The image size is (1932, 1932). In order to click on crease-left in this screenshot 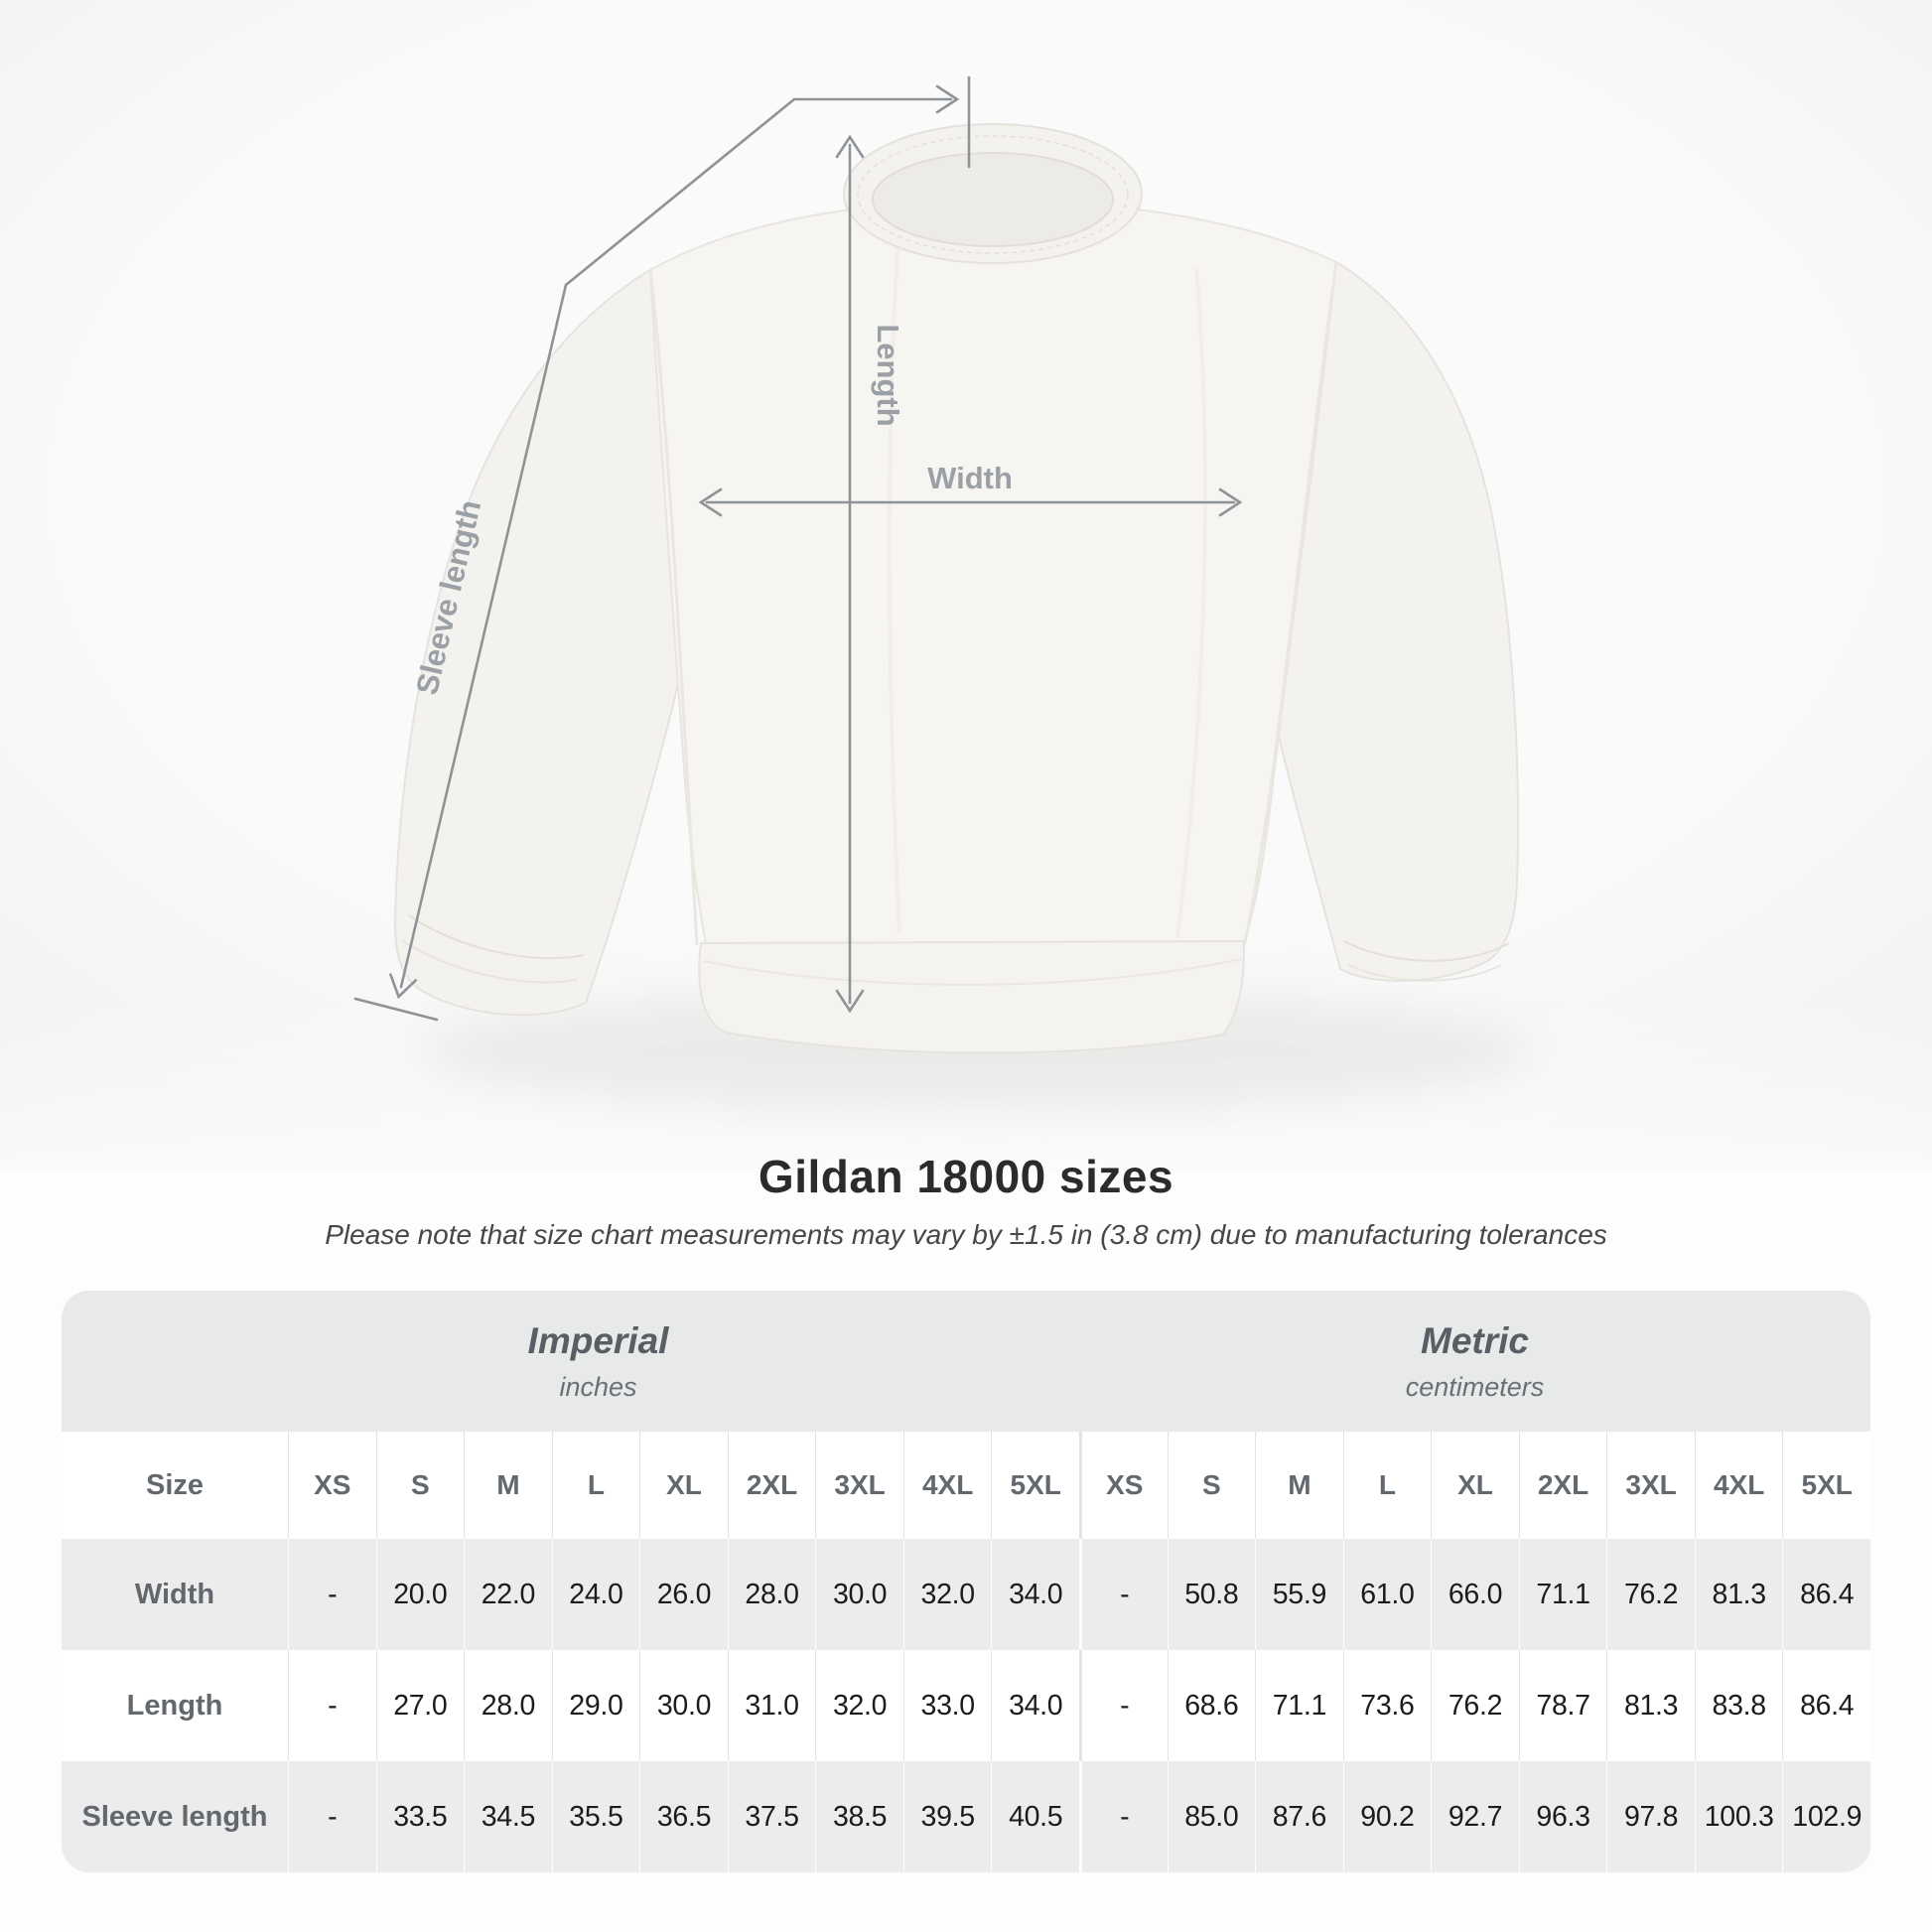, I will do `click(894, 583)`.